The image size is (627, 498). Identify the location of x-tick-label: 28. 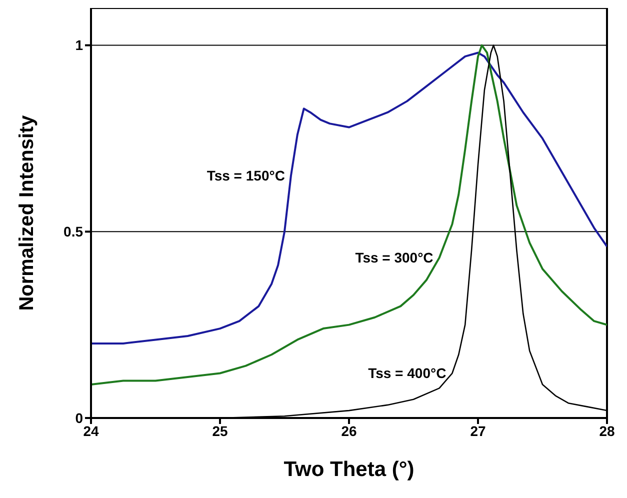
(607, 430).